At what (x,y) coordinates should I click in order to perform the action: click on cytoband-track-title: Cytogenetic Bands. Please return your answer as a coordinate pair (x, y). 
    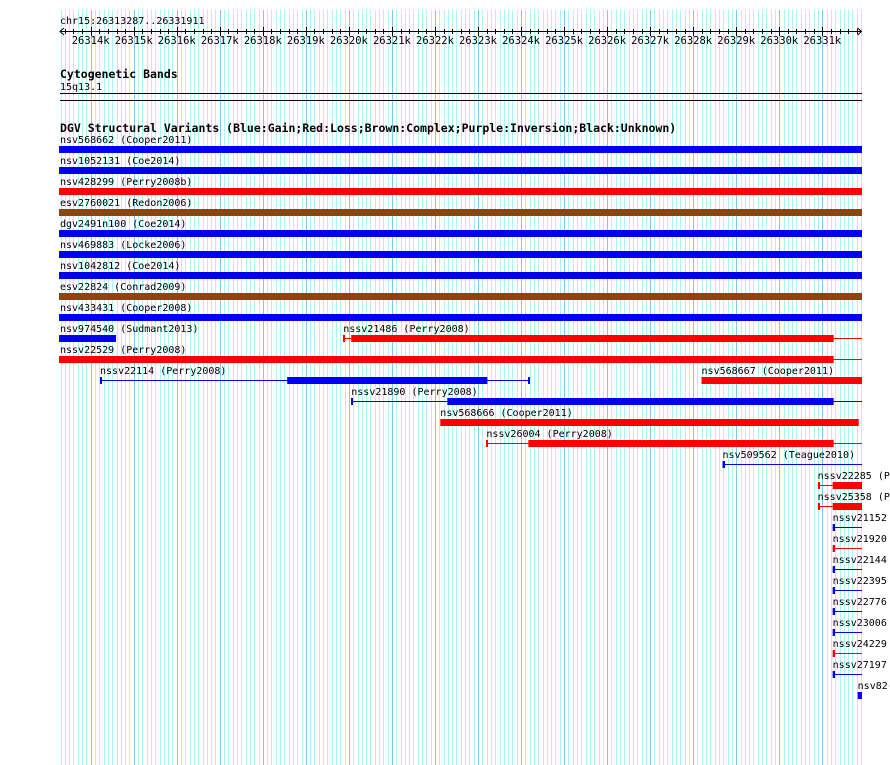
    Looking at the image, I should click on (119, 74).